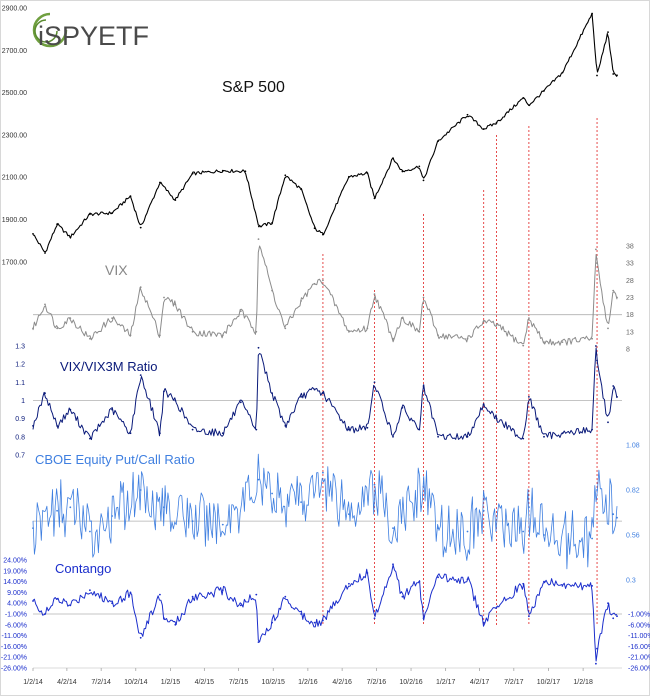 Image resolution: width=650 pixels, height=696 pixels. I want to click on y-tick-label: 0.3, so click(631, 581).